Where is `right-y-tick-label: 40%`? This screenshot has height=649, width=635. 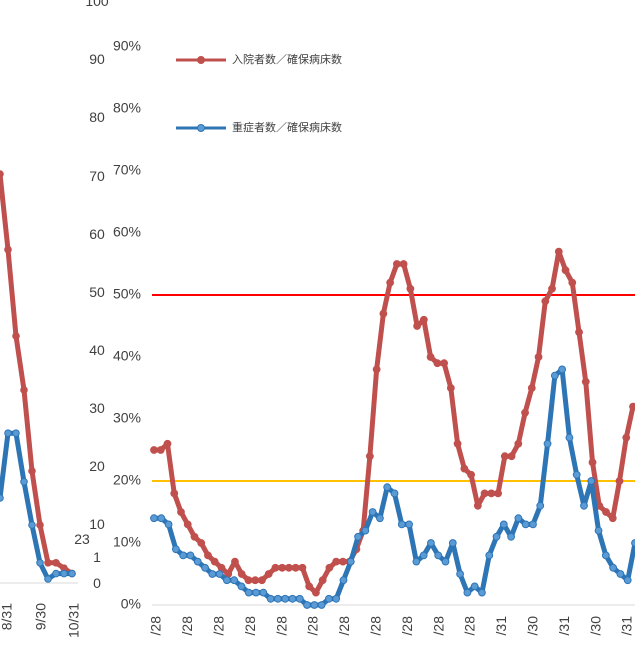 right-y-tick-label: 40% is located at coordinates (127, 356).